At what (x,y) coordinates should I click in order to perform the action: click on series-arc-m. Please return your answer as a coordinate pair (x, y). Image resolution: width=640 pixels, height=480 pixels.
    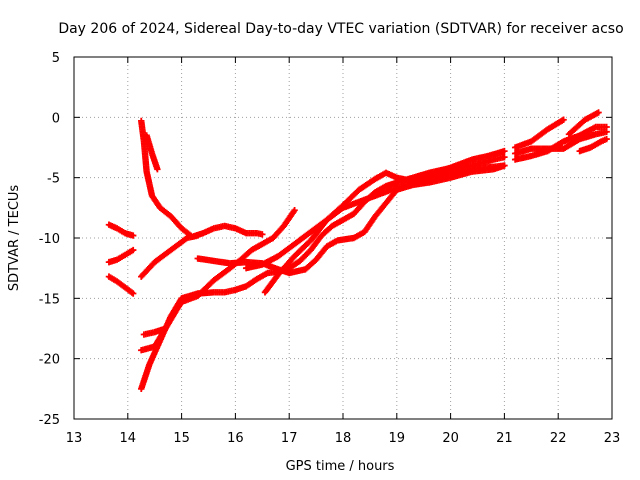
    Looking at the image, I should click on (539, 133).